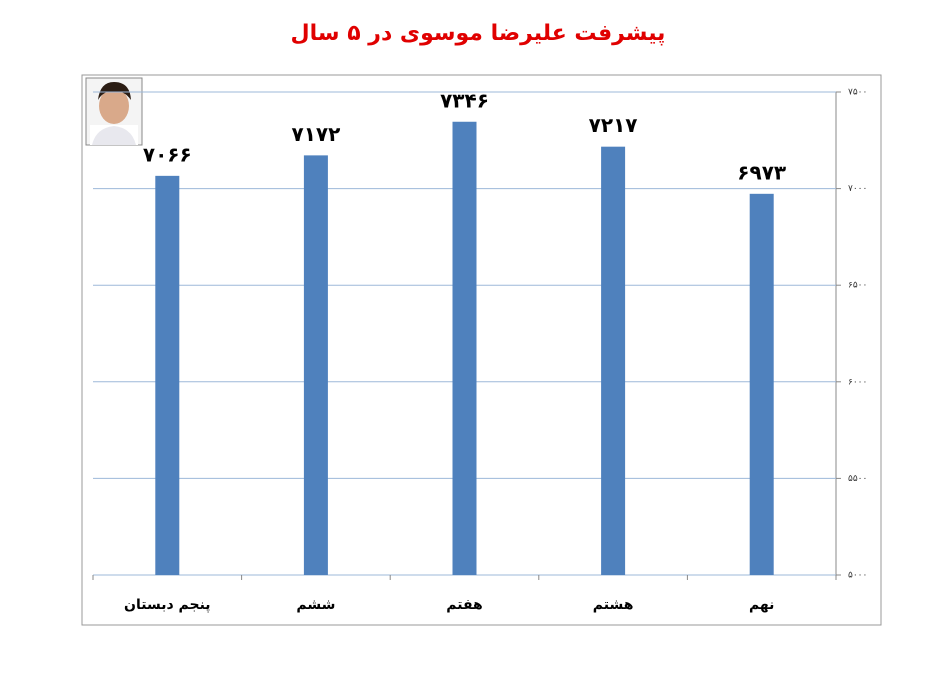  What do you see at coordinates (114, 111) in the screenshot?
I see `photo` at bounding box center [114, 111].